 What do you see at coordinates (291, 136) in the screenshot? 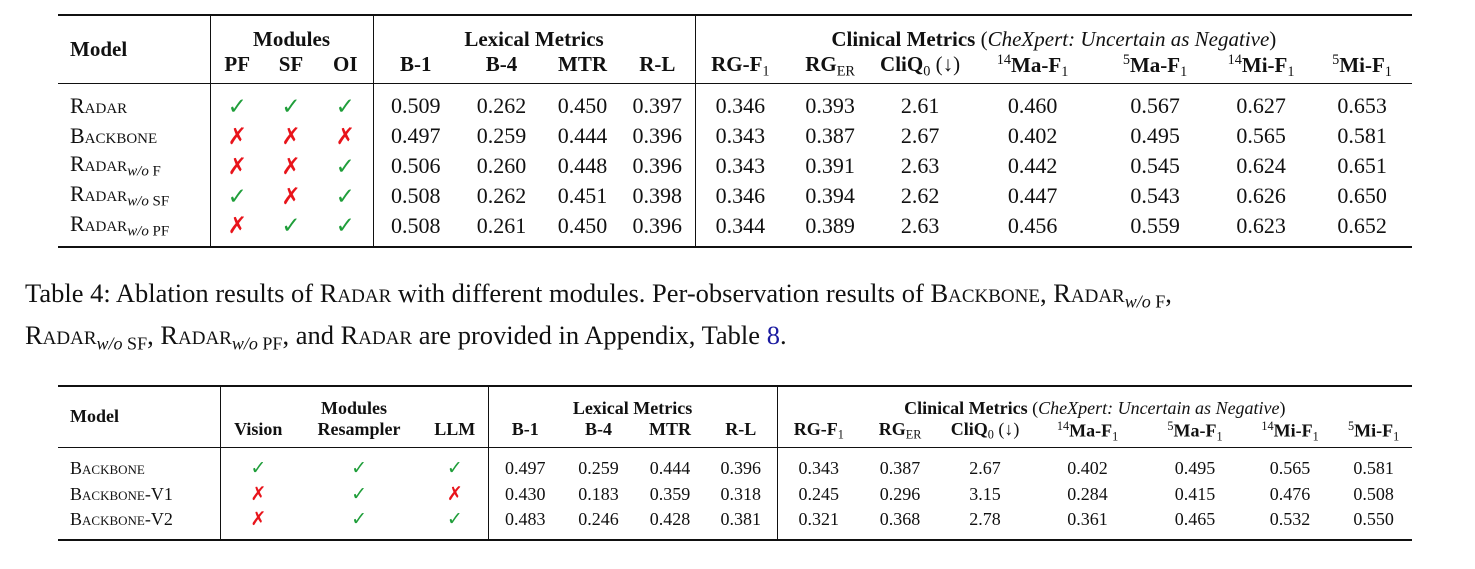
I see `cell: ✗` at bounding box center [291, 136].